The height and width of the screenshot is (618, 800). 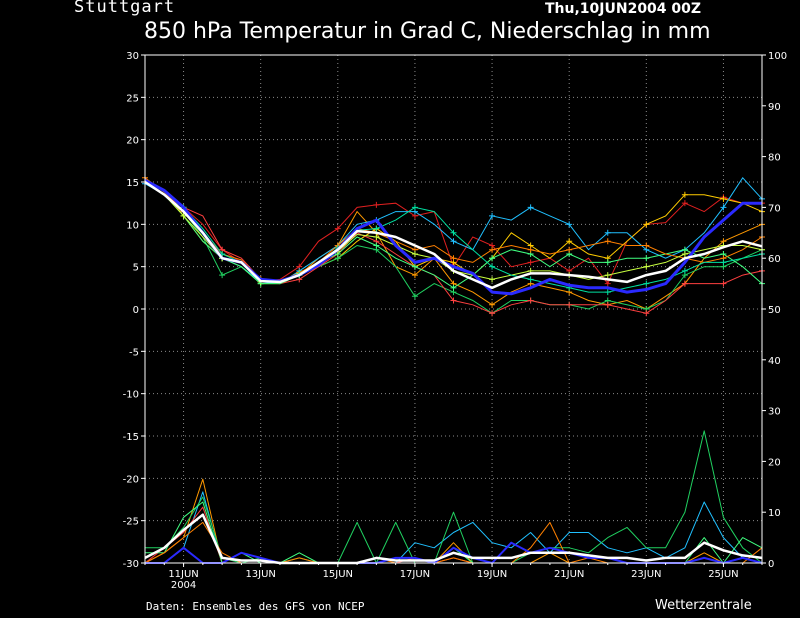 What do you see at coordinates (132, 56) in the screenshot?
I see `y-left-tick-label: 30` at bounding box center [132, 56].